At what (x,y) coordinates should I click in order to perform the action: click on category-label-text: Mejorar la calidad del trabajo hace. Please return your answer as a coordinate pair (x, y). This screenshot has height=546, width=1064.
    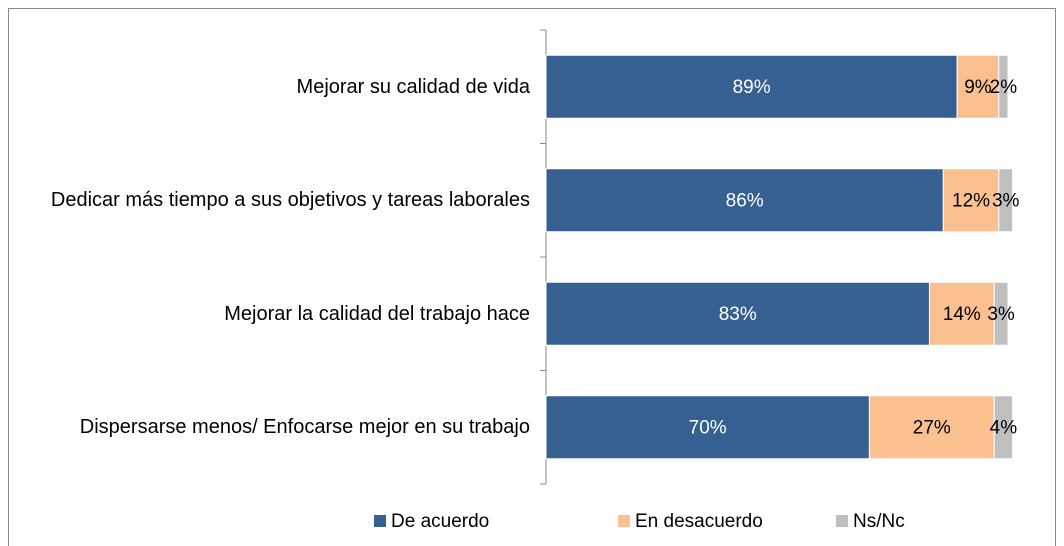
    Looking at the image, I should click on (377, 313).